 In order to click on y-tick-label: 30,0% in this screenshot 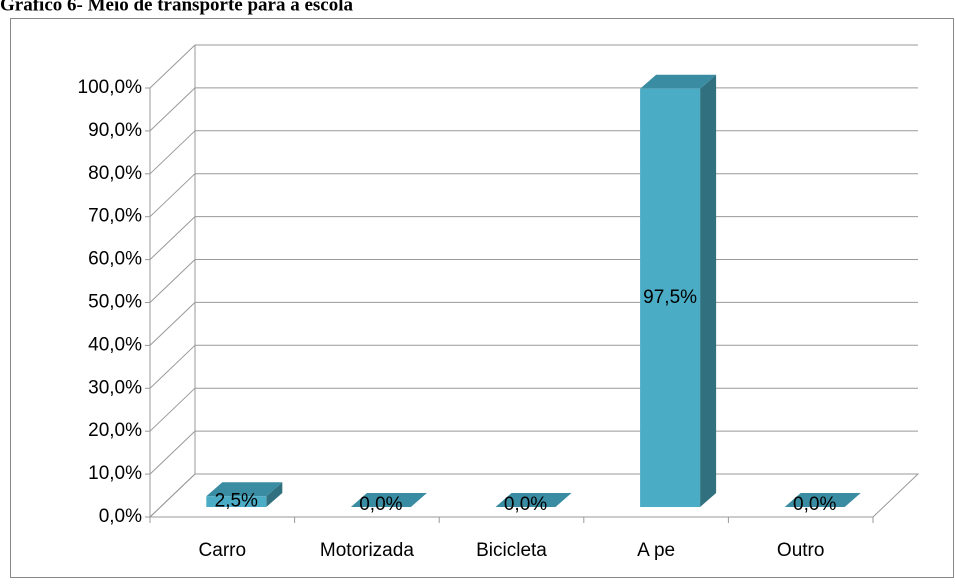, I will do `click(115, 387)`.